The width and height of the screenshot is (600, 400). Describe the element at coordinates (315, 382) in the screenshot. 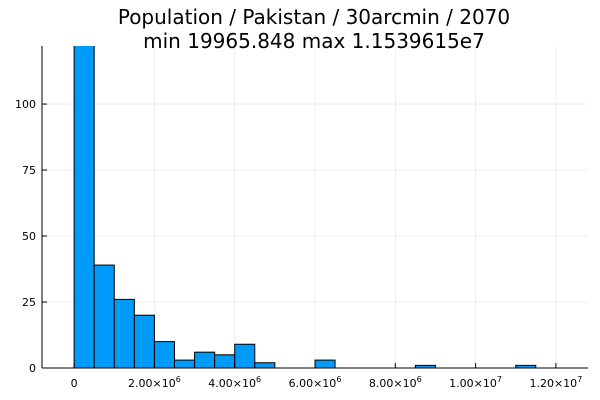

I see `x-tick-label: 6.00×10⁶` at that location.